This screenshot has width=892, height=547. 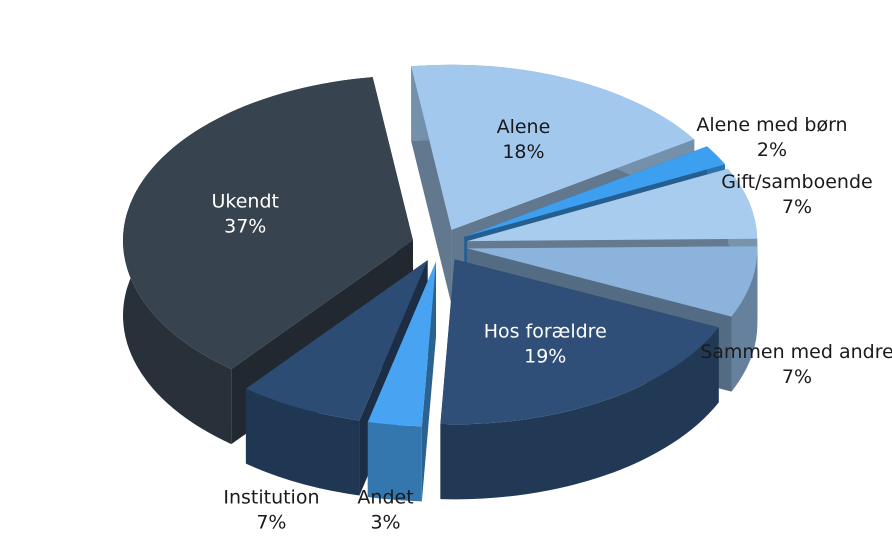 What do you see at coordinates (245, 202) in the screenshot?
I see `slice-label: Ukendt` at bounding box center [245, 202].